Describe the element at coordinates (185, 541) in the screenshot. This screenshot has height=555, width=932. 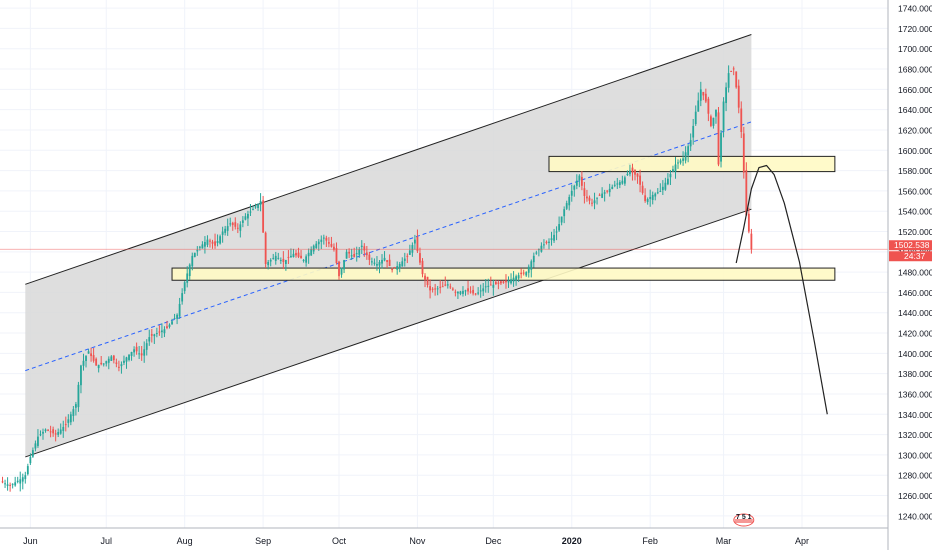
I see `x-tick-label: Aug` at that location.